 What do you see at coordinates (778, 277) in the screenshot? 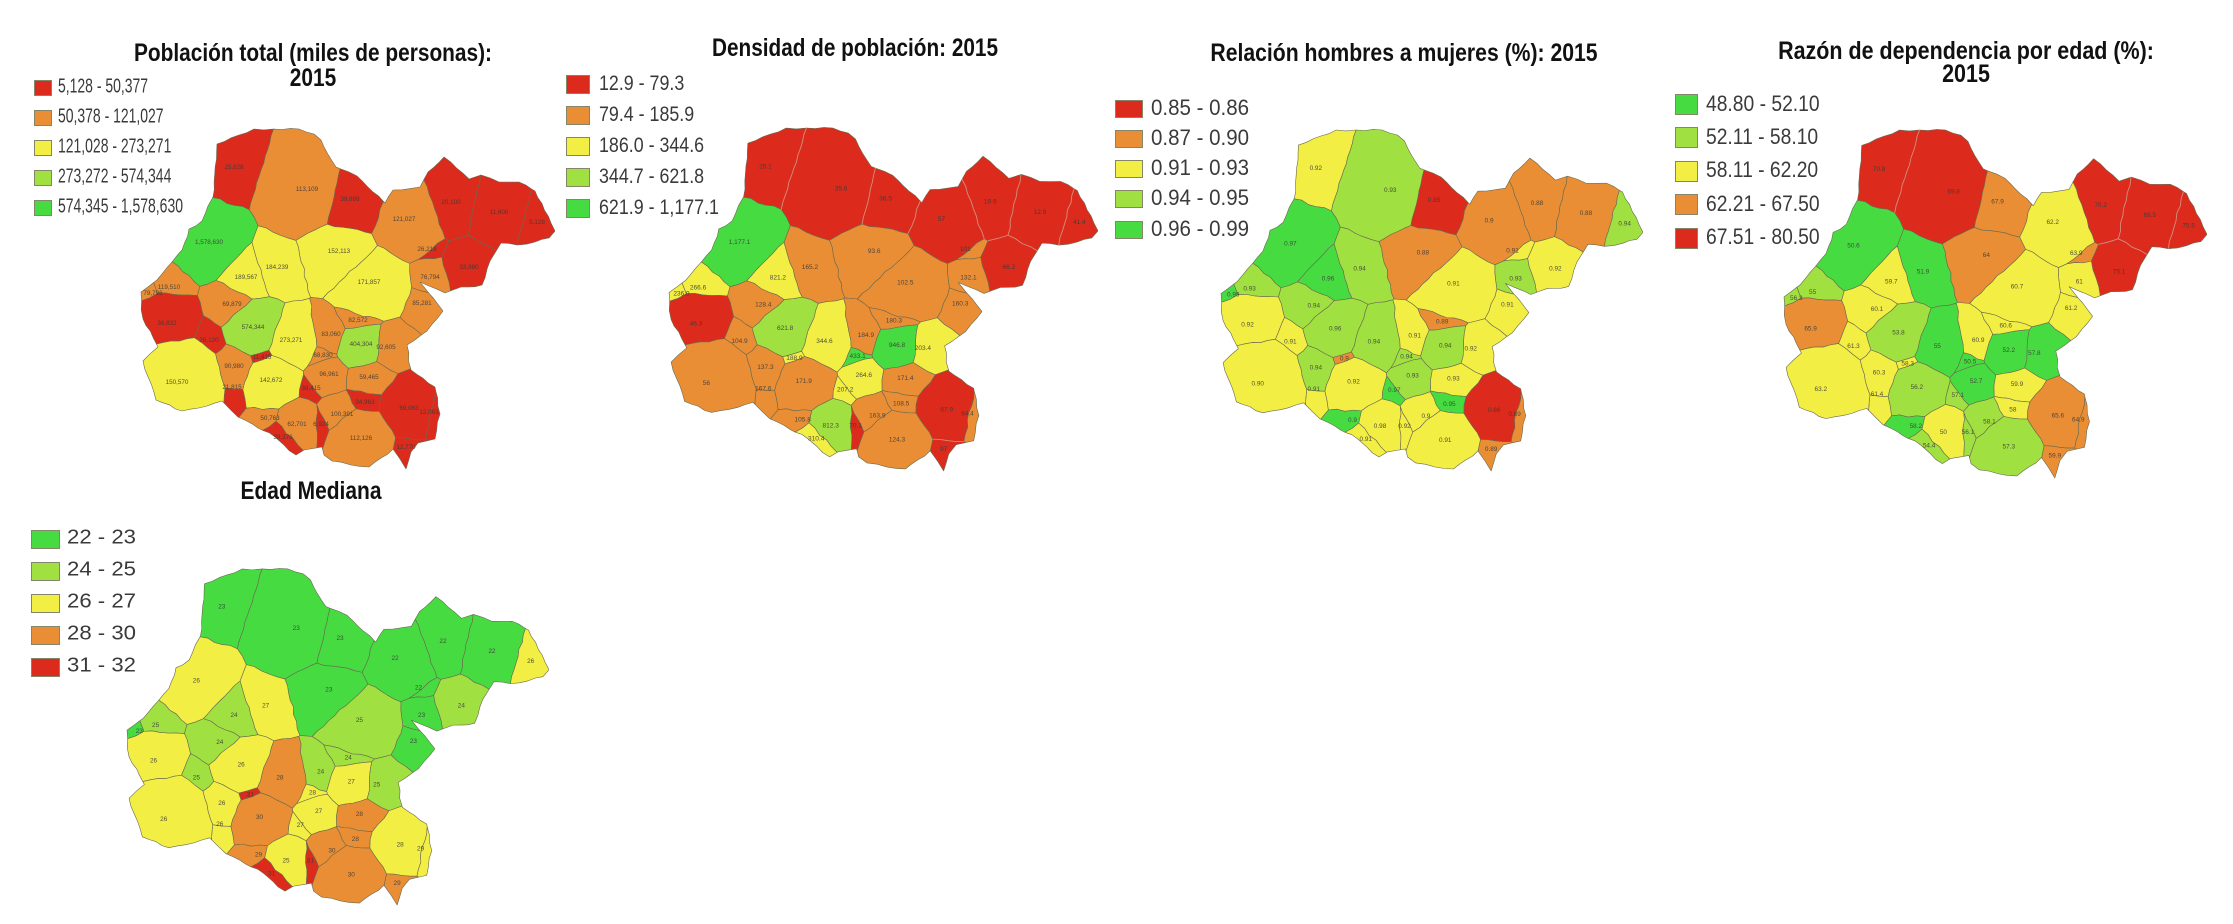
I see `svg-text: 821.2` at bounding box center [778, 277].